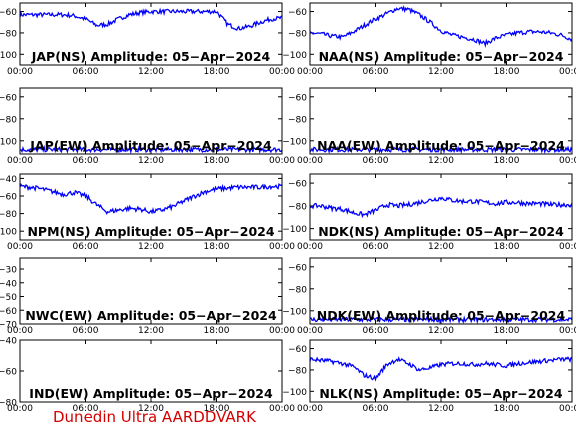  What do you see at coordinates (440, 393) in the screenshot?
I see `chart-title: NLK(NS) Amplitude: 05−Apr−2024` at bounding box center [440, 393].